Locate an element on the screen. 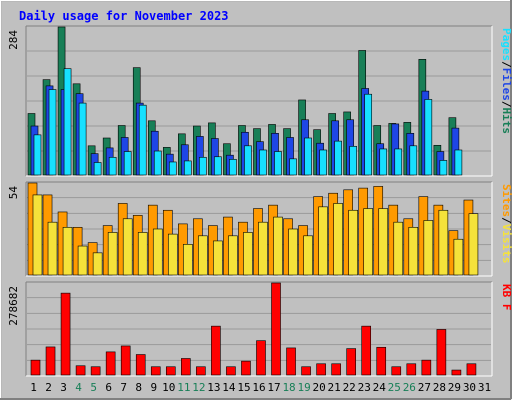 Image resolution: width=512 pixels, height=404 pixels. day-label-3: 3 is located at coordinates (63, 387).